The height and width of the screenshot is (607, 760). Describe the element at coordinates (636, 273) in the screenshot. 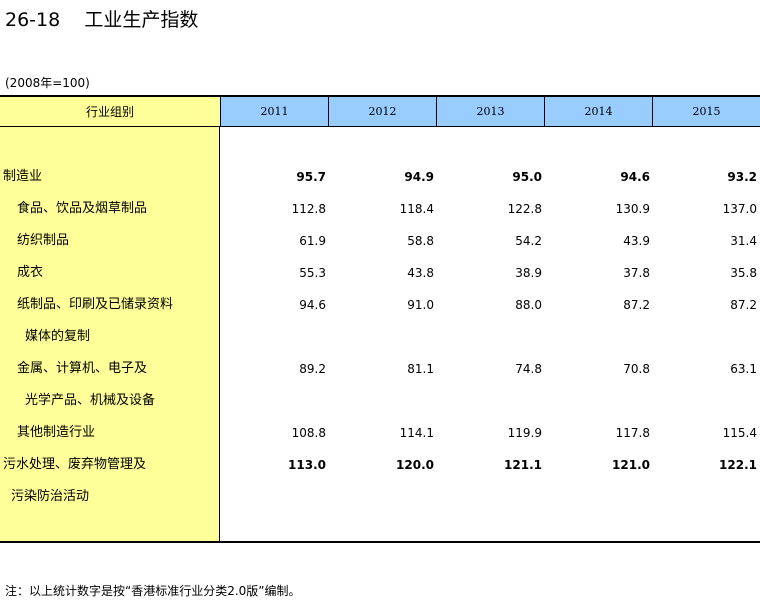

I see `row-value-2014: 37.8` at that location.